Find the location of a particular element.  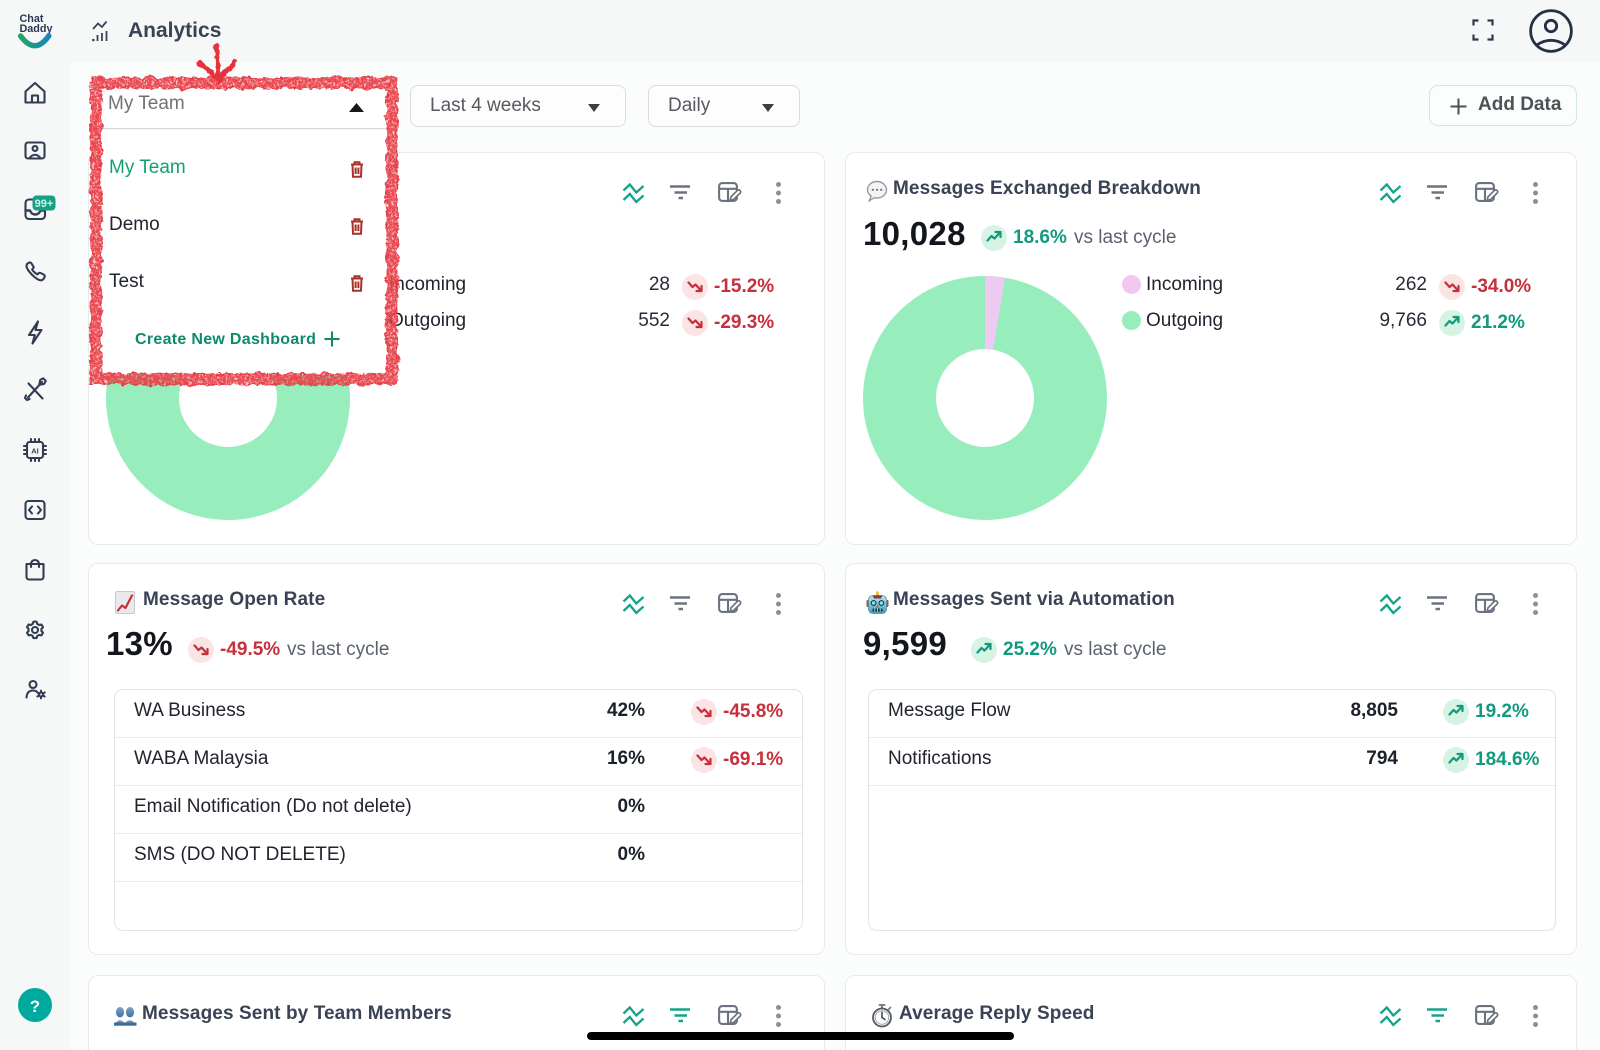

svg-text: 99+ is located at coordinates (44, 204).